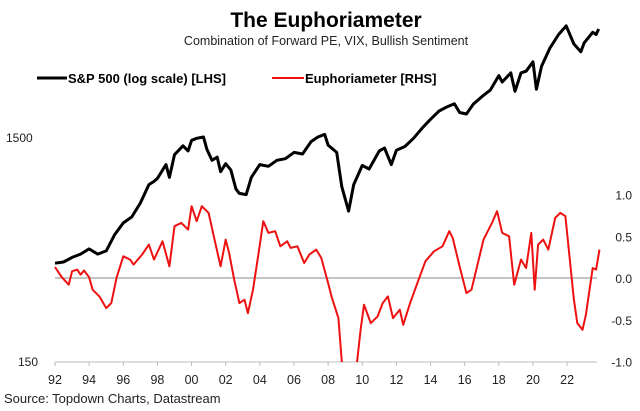 The image size is (640, 411). Describe the element at coordinates (621, 363) in the screenshot. I see `right-tick-label: -1.0` at that location.